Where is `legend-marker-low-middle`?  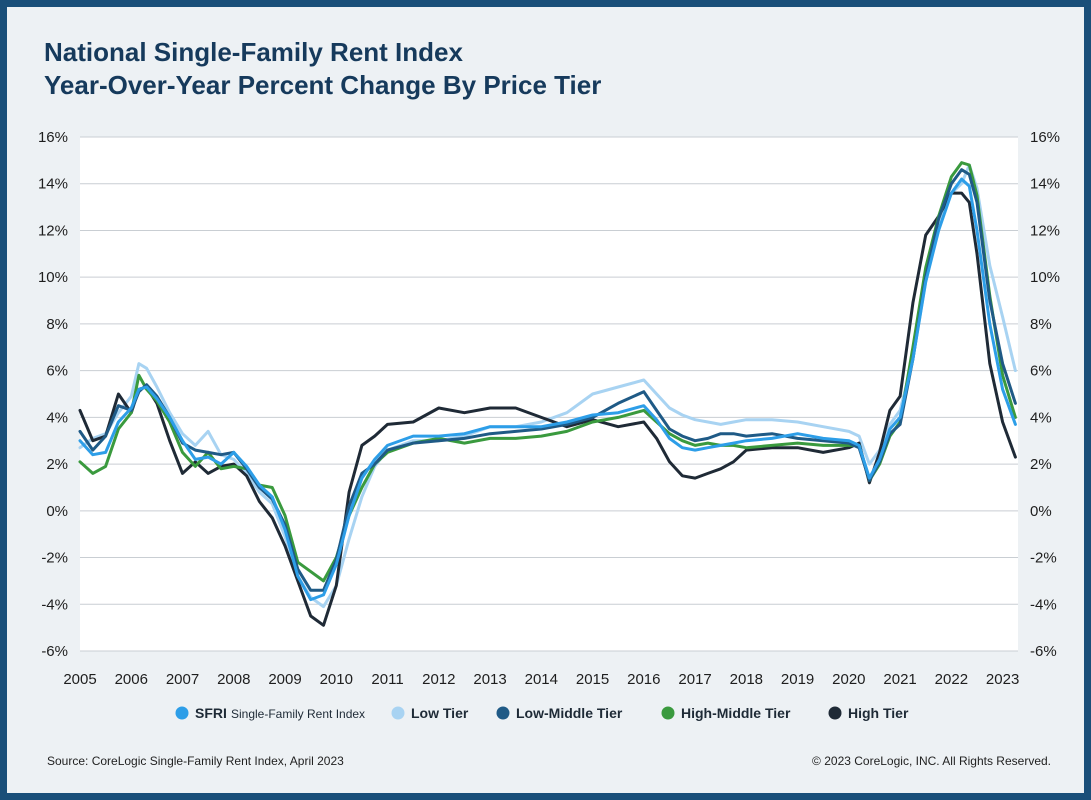
legend-marker-low-middle is located at coordinates (503, 713).